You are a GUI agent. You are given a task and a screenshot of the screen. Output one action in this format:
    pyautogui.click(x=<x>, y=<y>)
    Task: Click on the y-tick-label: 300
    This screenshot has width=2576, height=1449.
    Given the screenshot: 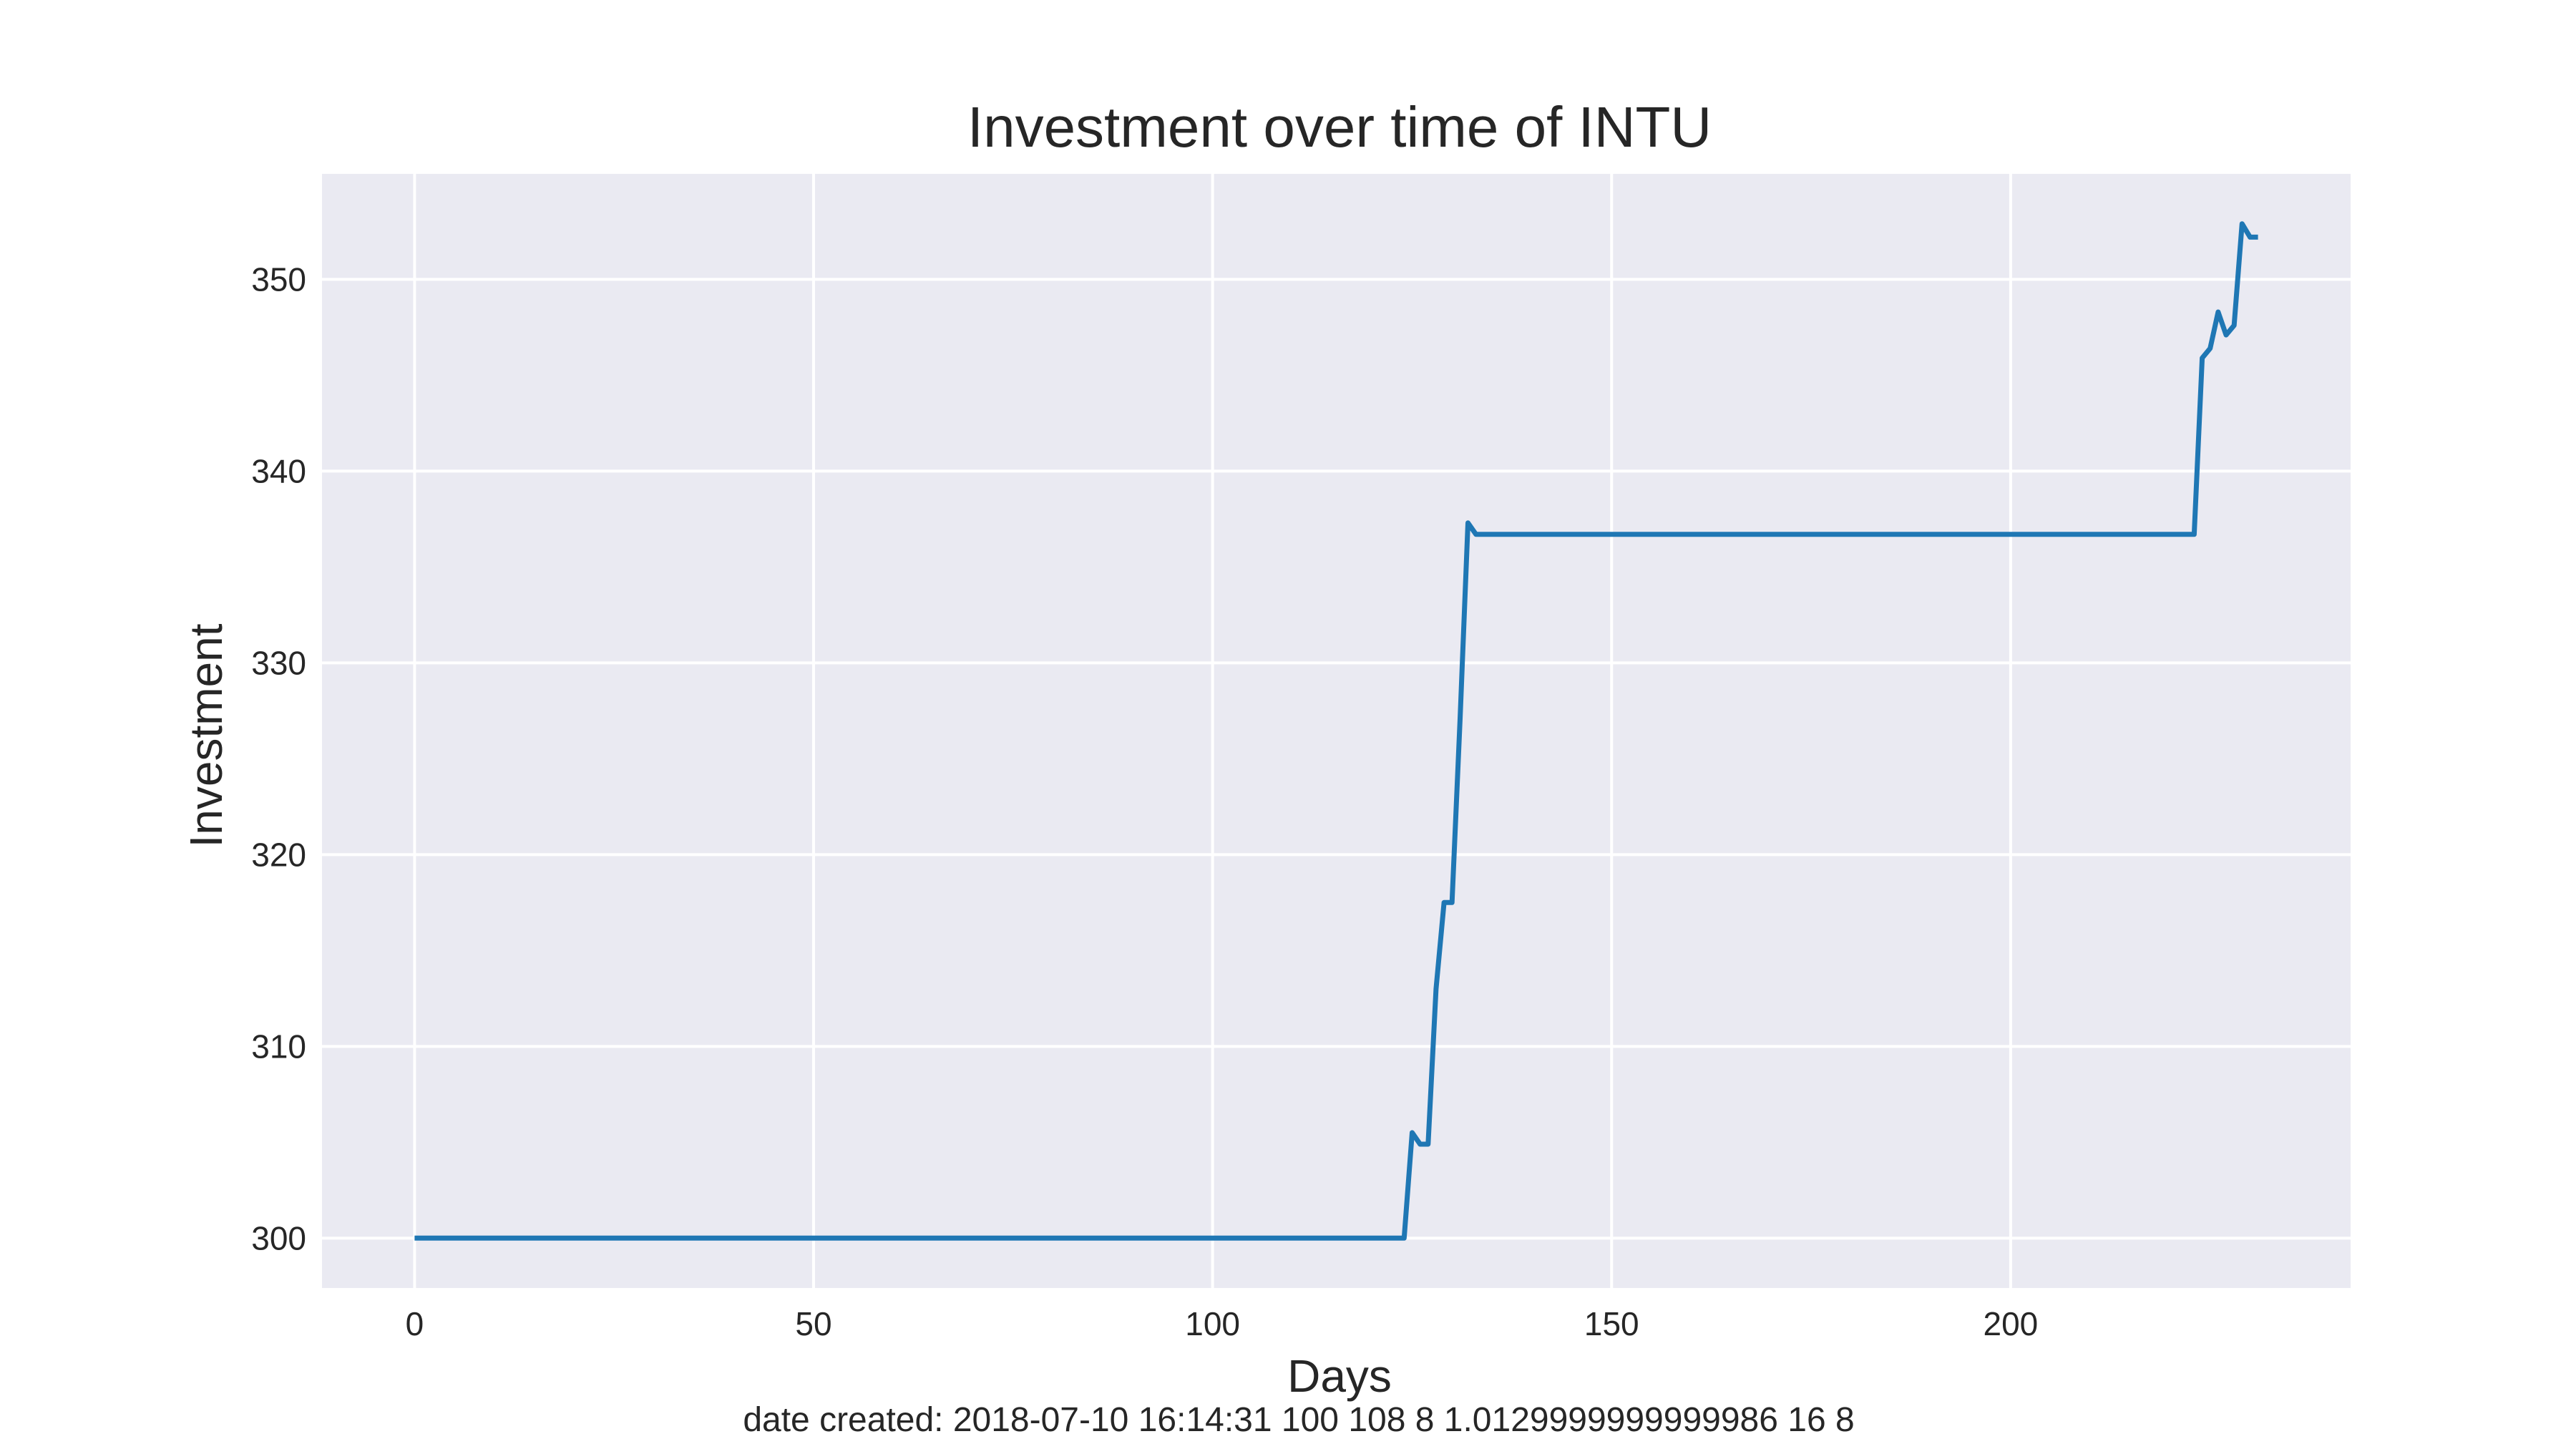 What is the action you would take?
    pyautogui.click(x=278, y=1238)
    